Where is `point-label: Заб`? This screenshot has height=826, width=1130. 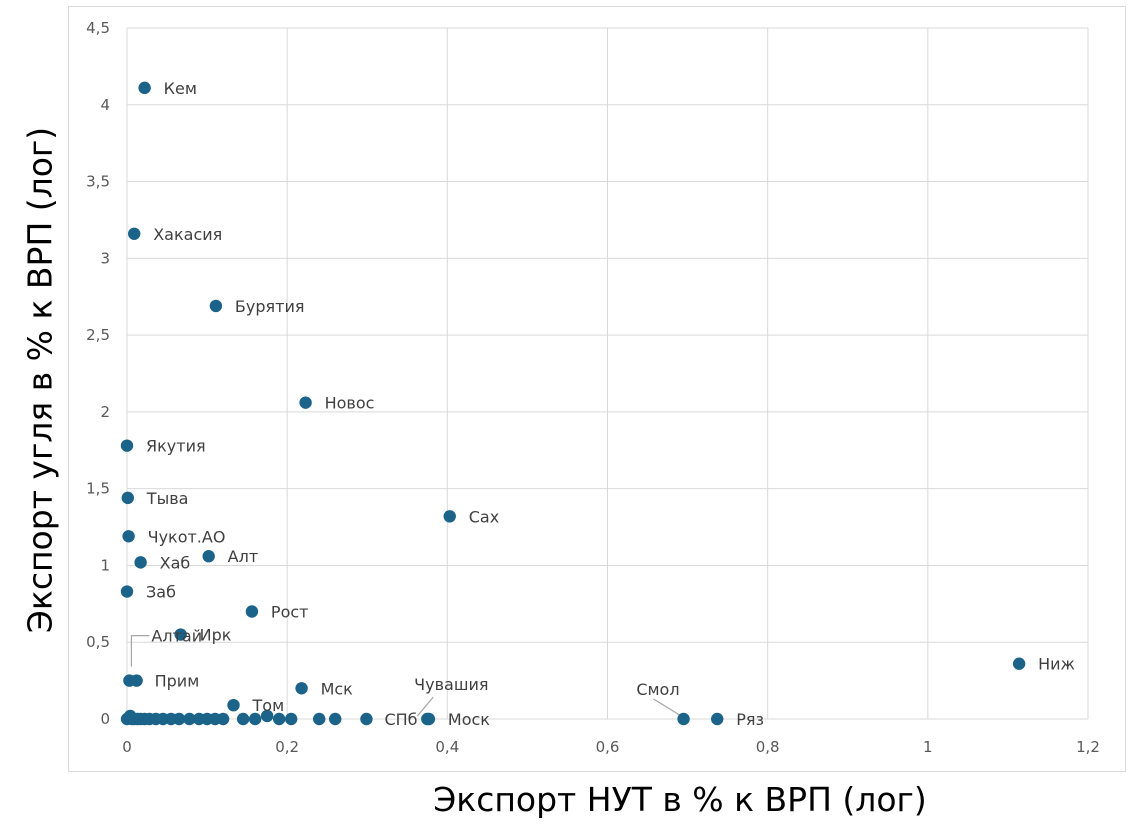
point-label: Заб is located at coordinates (161, 592).